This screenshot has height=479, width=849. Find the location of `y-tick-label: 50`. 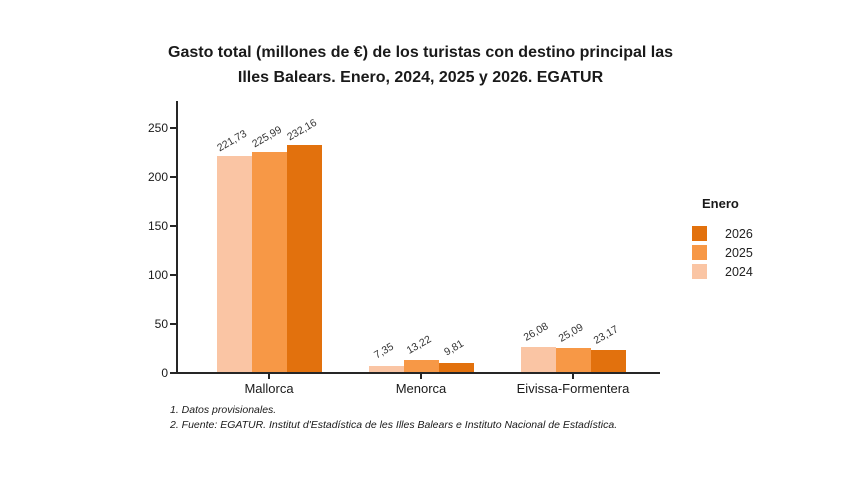

y-tick-label: 50 is located at coordinates (161, 324).